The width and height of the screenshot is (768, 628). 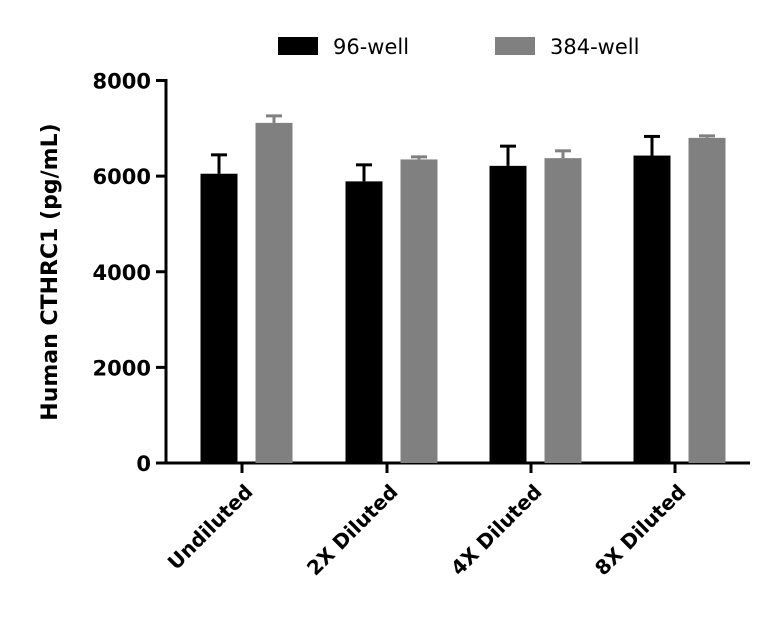 I want to click on x-axis: Undiluted 2X Diluted 4X Diluted 8X Diluted, so click(x=456, y=521).